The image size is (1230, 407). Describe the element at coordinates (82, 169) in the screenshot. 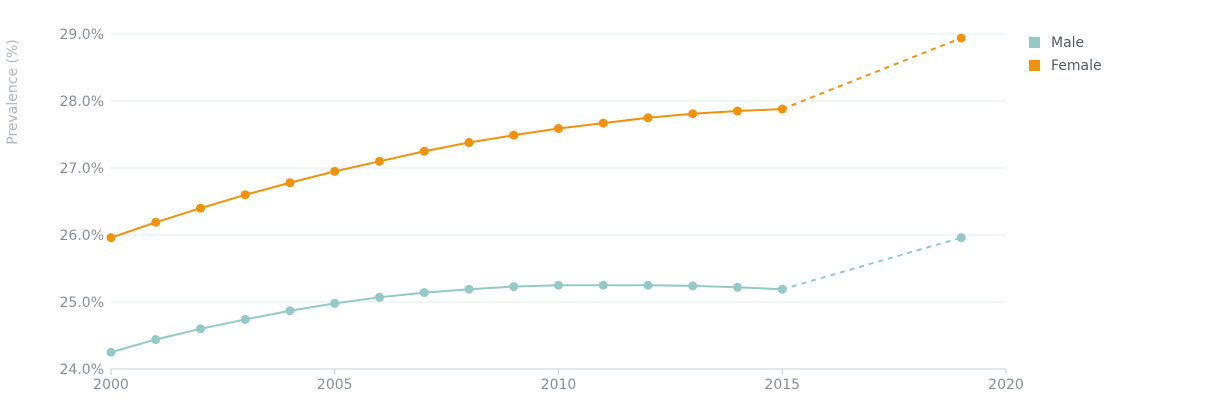

I see `y-tick-label: 27.0%` at that location.